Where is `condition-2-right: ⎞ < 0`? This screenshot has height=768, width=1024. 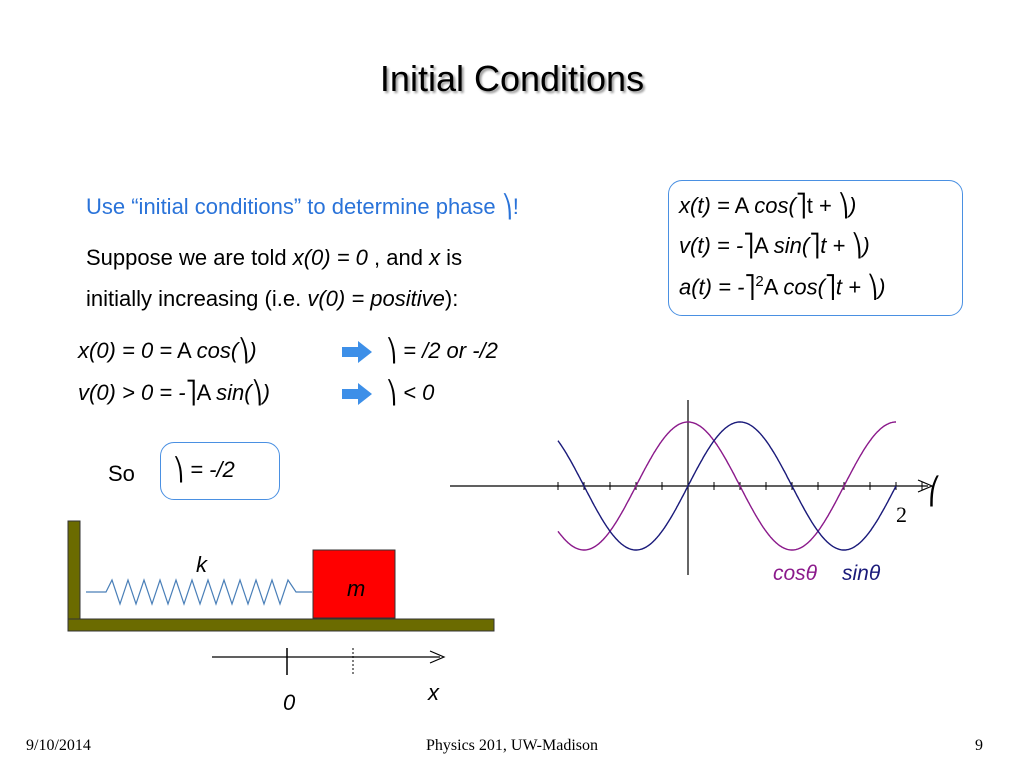 condition-2-right: ⎞ < 0 is located at coordinates (410, 393).